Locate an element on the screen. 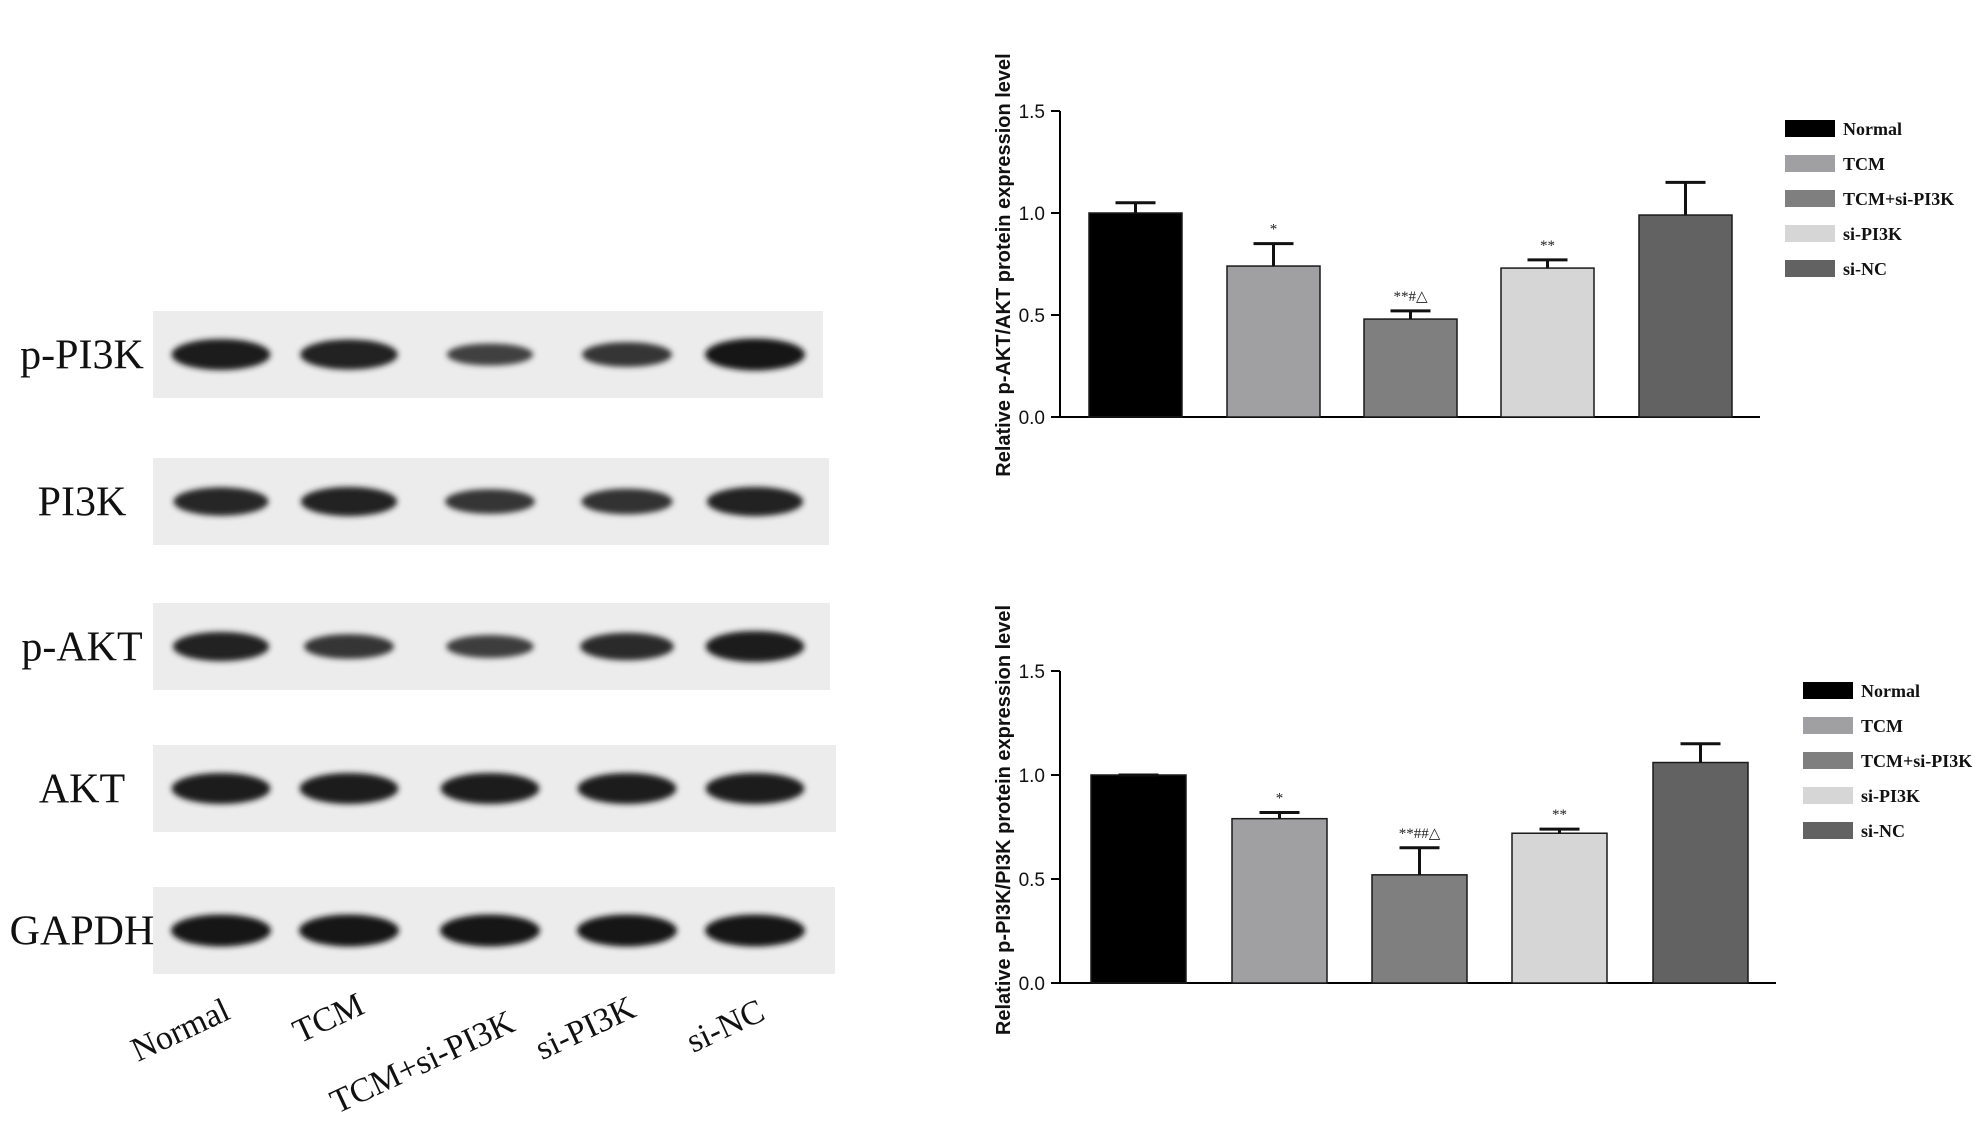 The image size is (1984, 1126). blot-row-p-akt: p-AKT is located at coordinates (425, 646).